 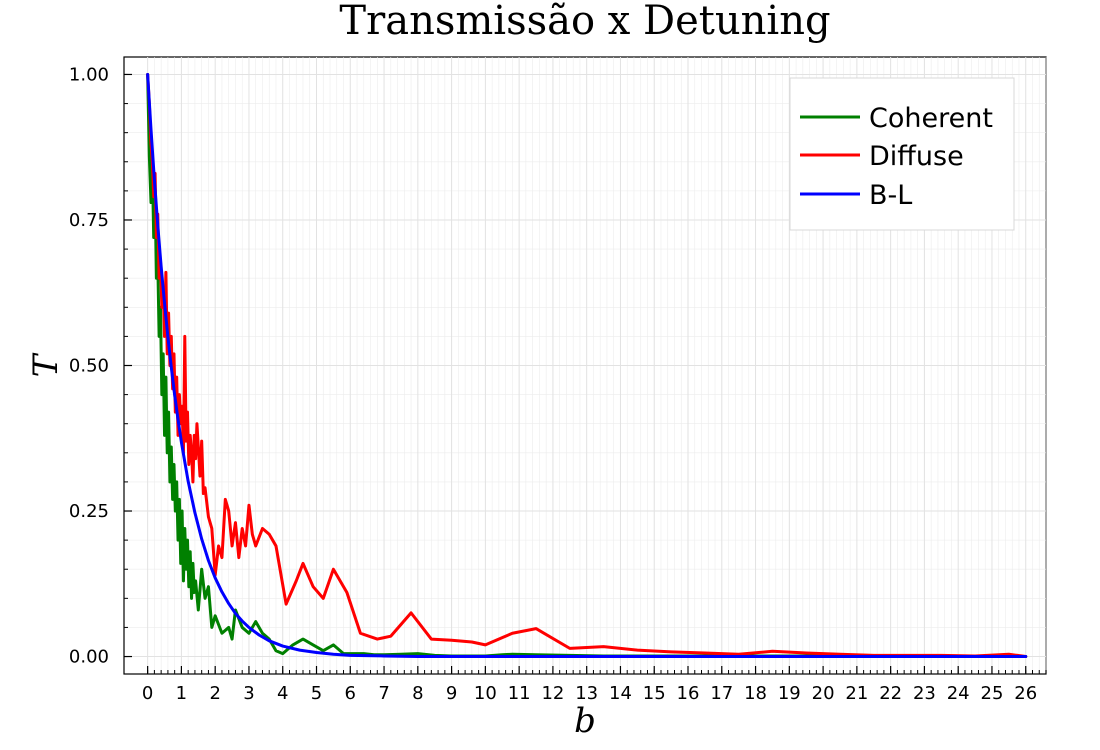 I want to click on x-tick-label: 21, so click(x=856, y=693).